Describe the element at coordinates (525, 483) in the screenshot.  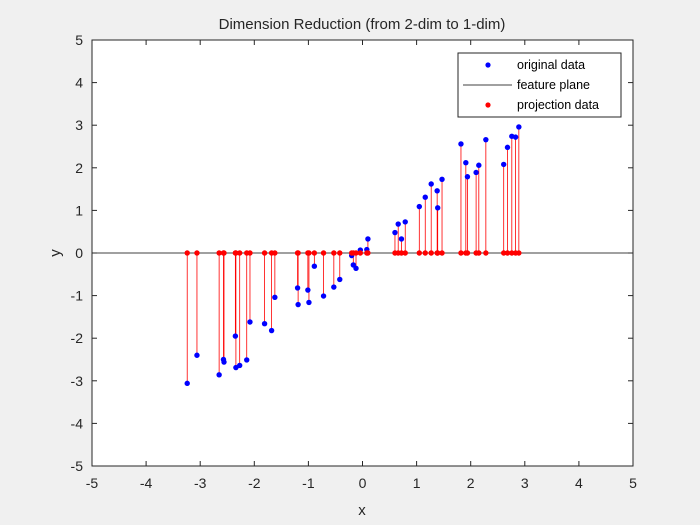
I see `x-tick-label: 3` at that location.